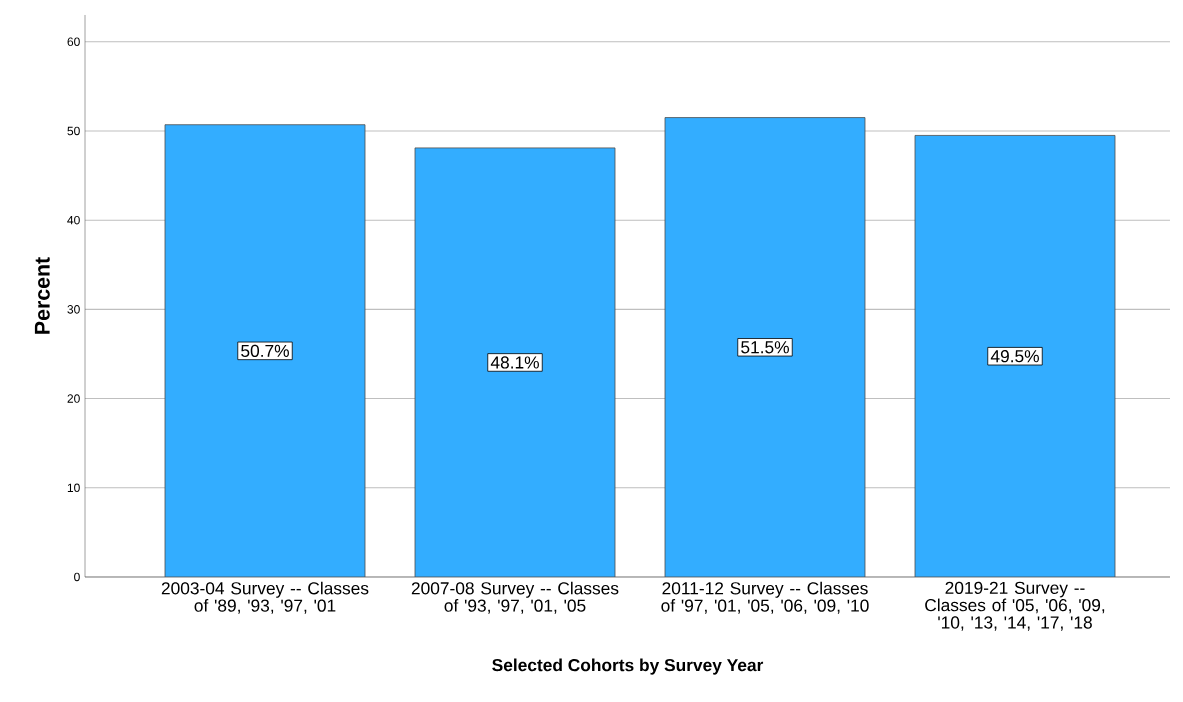 The height and width of the screenshot is (702, 1183). Describe the element at coordinates (1015, 606) in the screenshot. I see `x-tick-label: 2019-21 Survey -- Classes of '05, '06, '09, '10, '13, '14, '17, '18` at that location.